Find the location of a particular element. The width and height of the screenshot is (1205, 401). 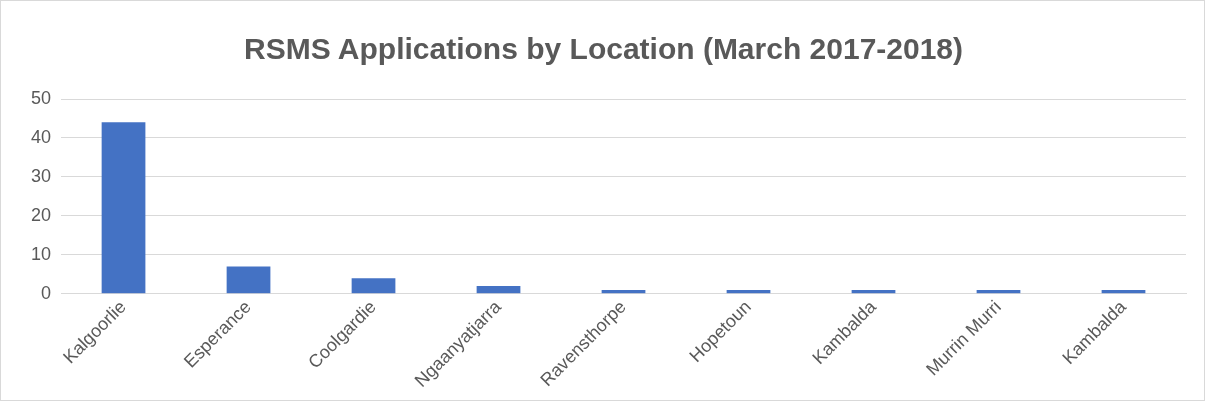

y-tick-label: 10 is located at coordinates (41, 253).